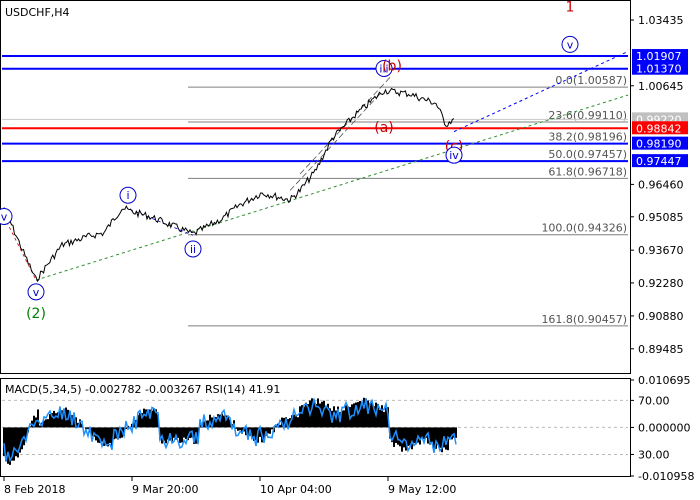  I want to click on rsi-line, so click(230, 430).